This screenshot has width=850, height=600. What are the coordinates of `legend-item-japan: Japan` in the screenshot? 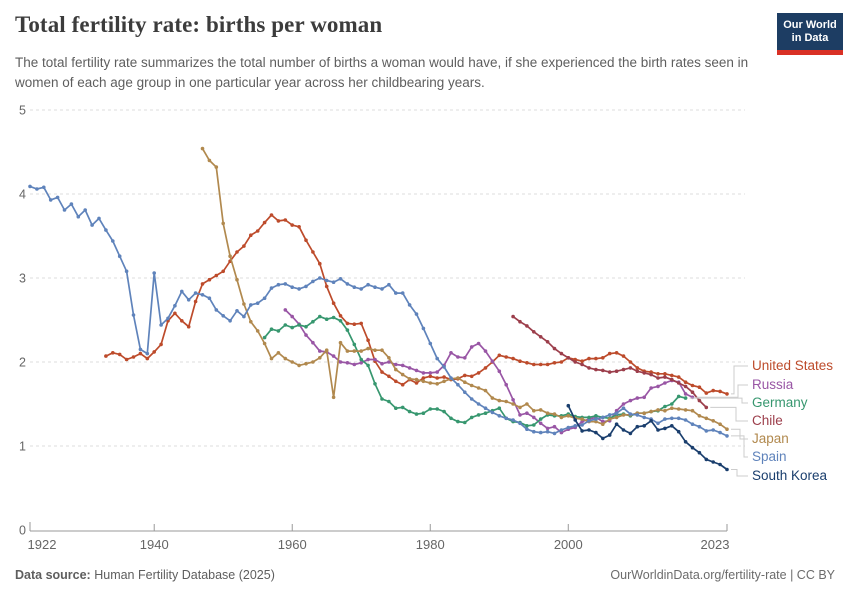 It's located at (770, 438).